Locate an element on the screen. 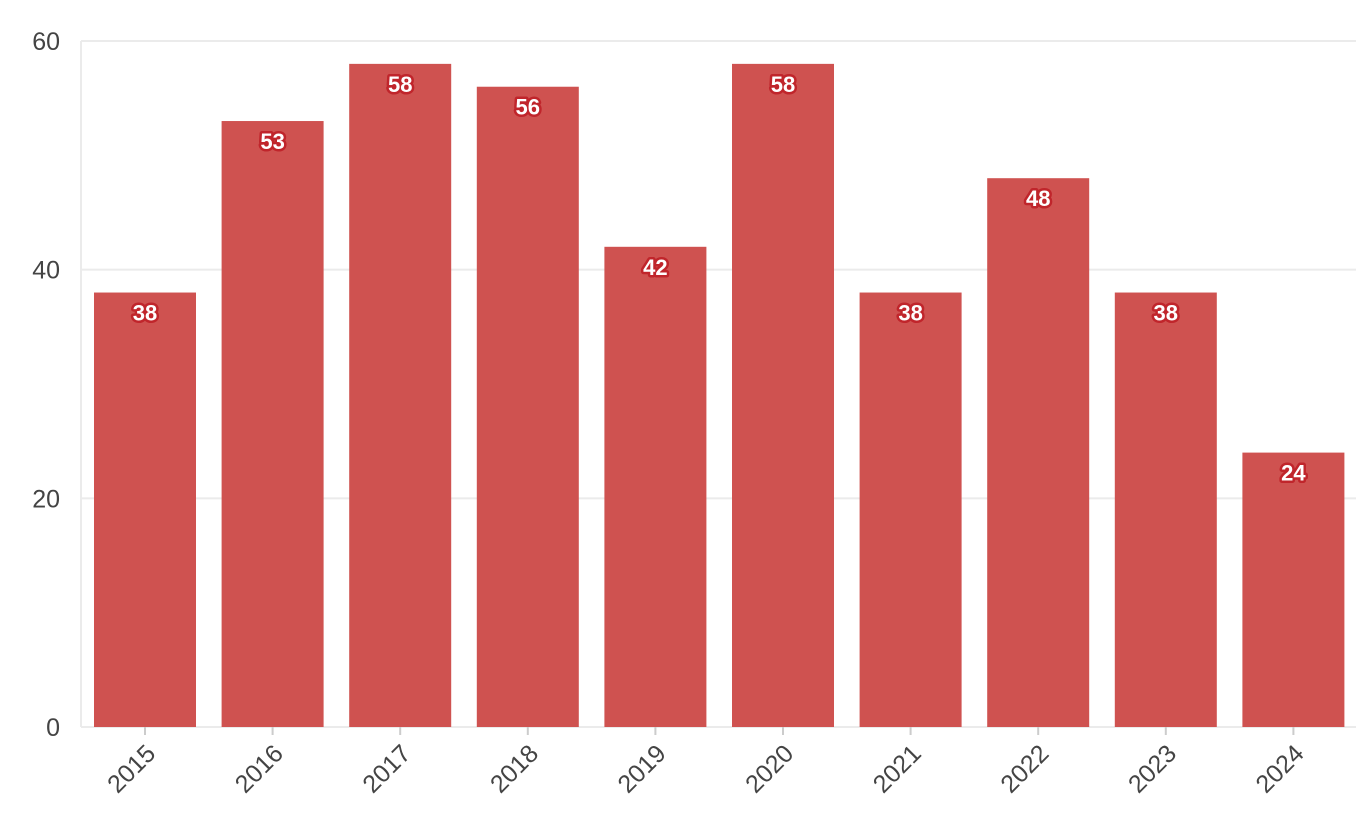 This screenshot has height=838, width=1368. x-tick-label: 2022 is located at coordinates (1024, 768).